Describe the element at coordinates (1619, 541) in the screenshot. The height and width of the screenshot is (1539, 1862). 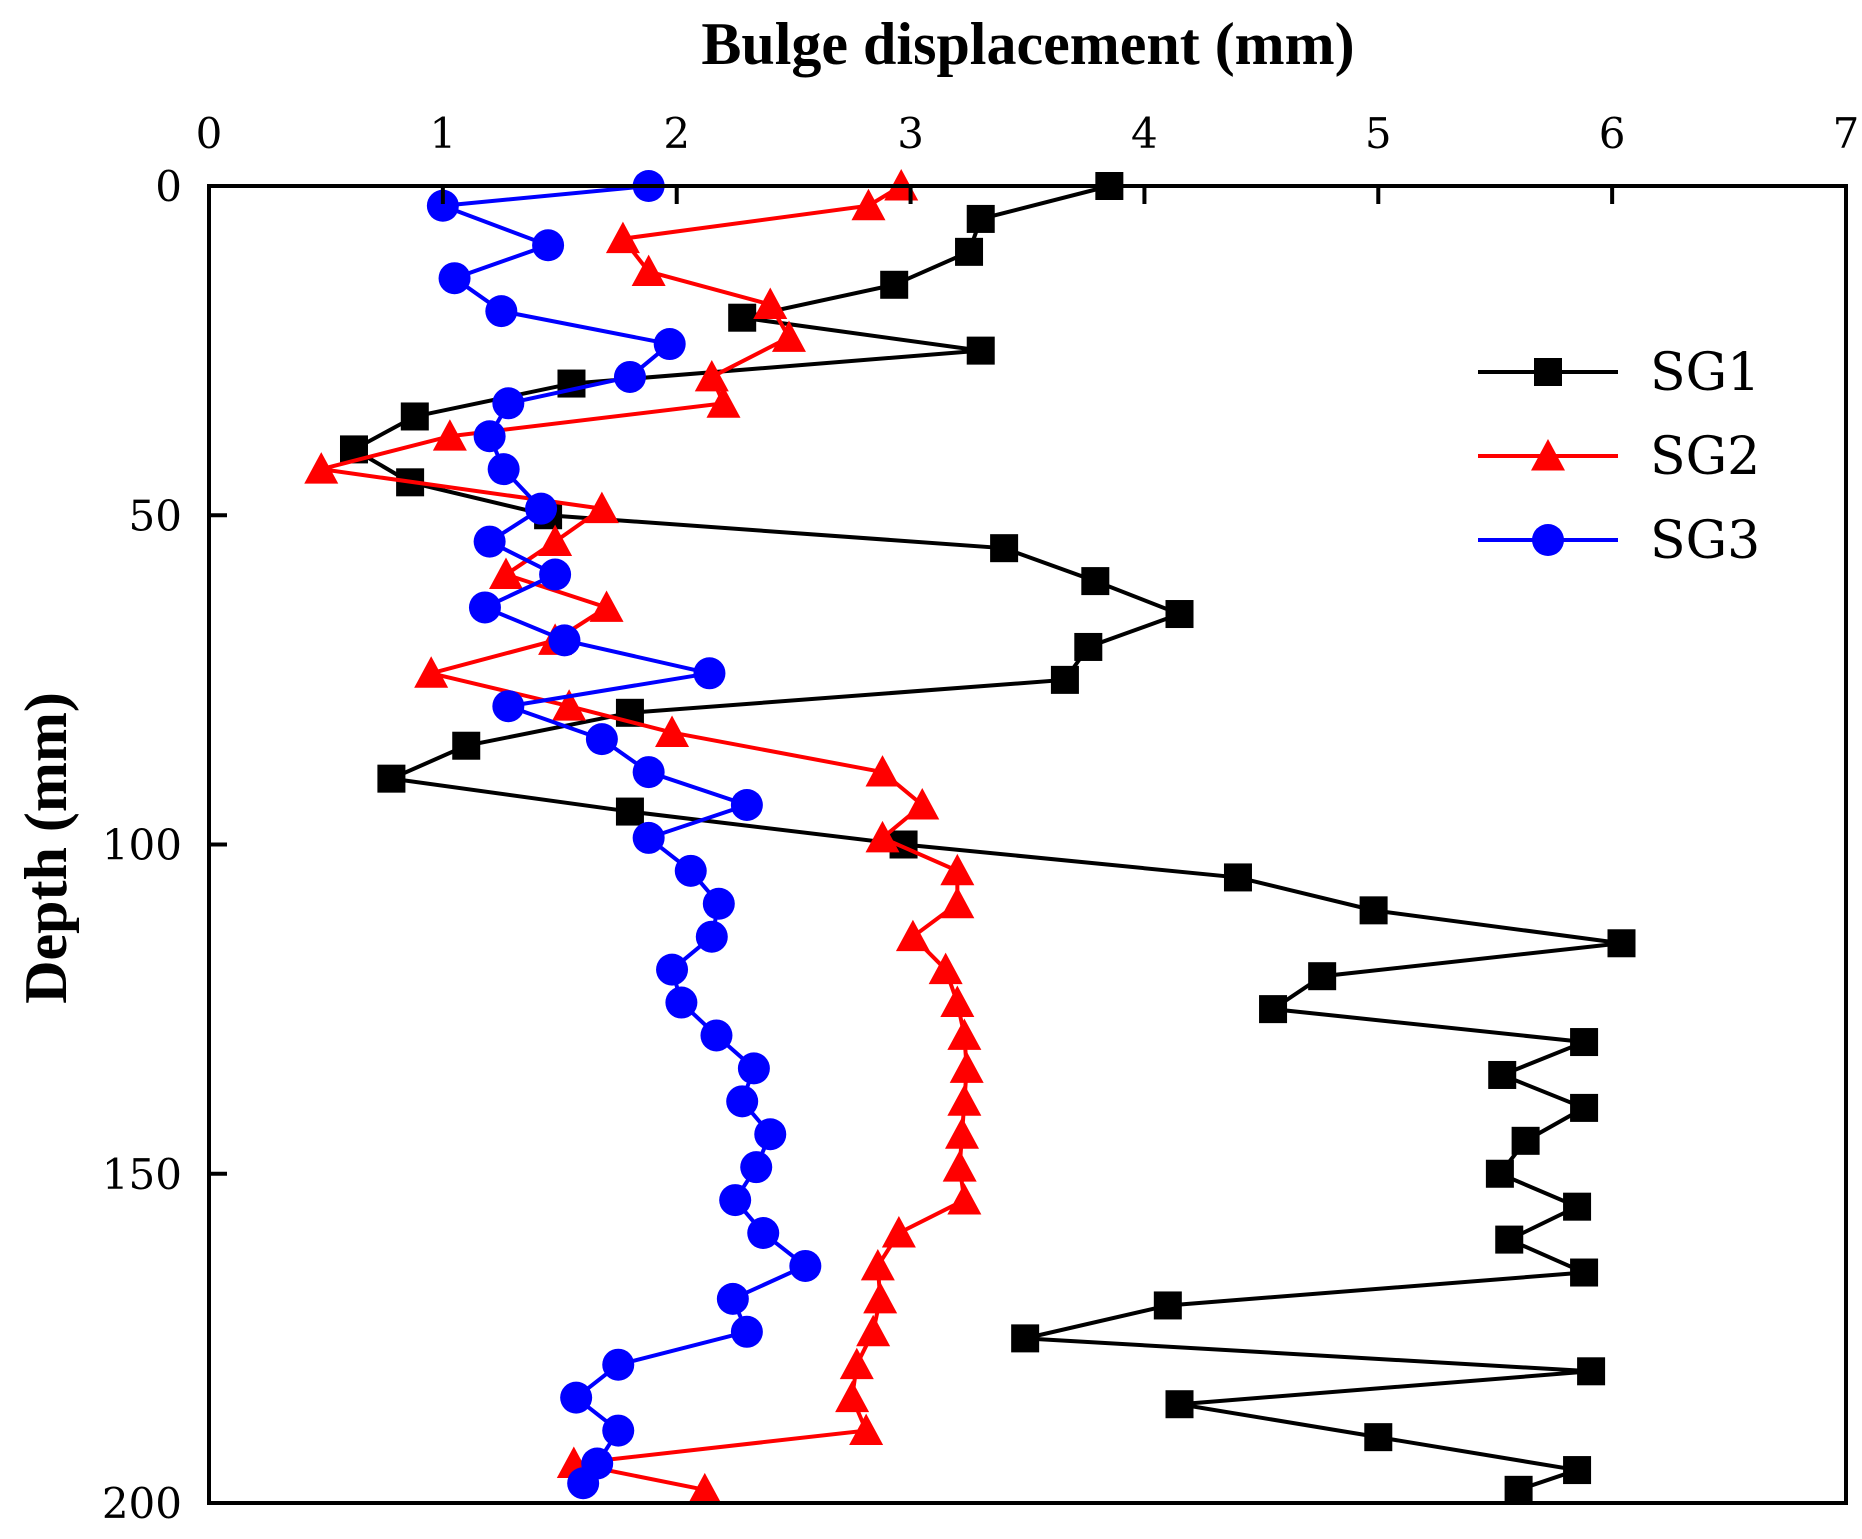
I see `legend-item-sg3: SG3` at that location.